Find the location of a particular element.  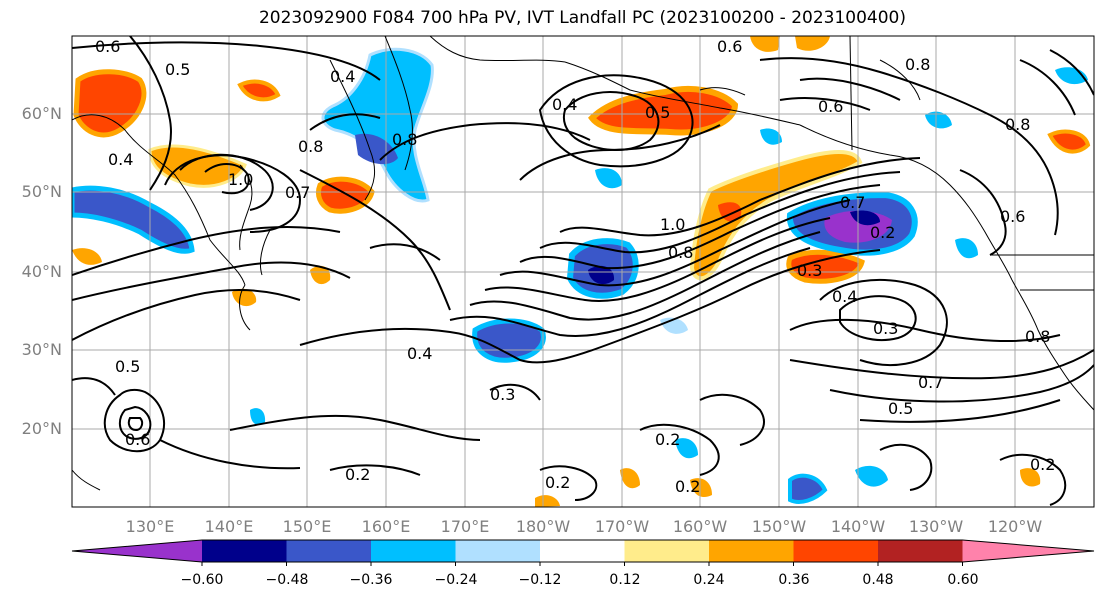

lon-label: 120°W is located at coordinates (1015, 526).